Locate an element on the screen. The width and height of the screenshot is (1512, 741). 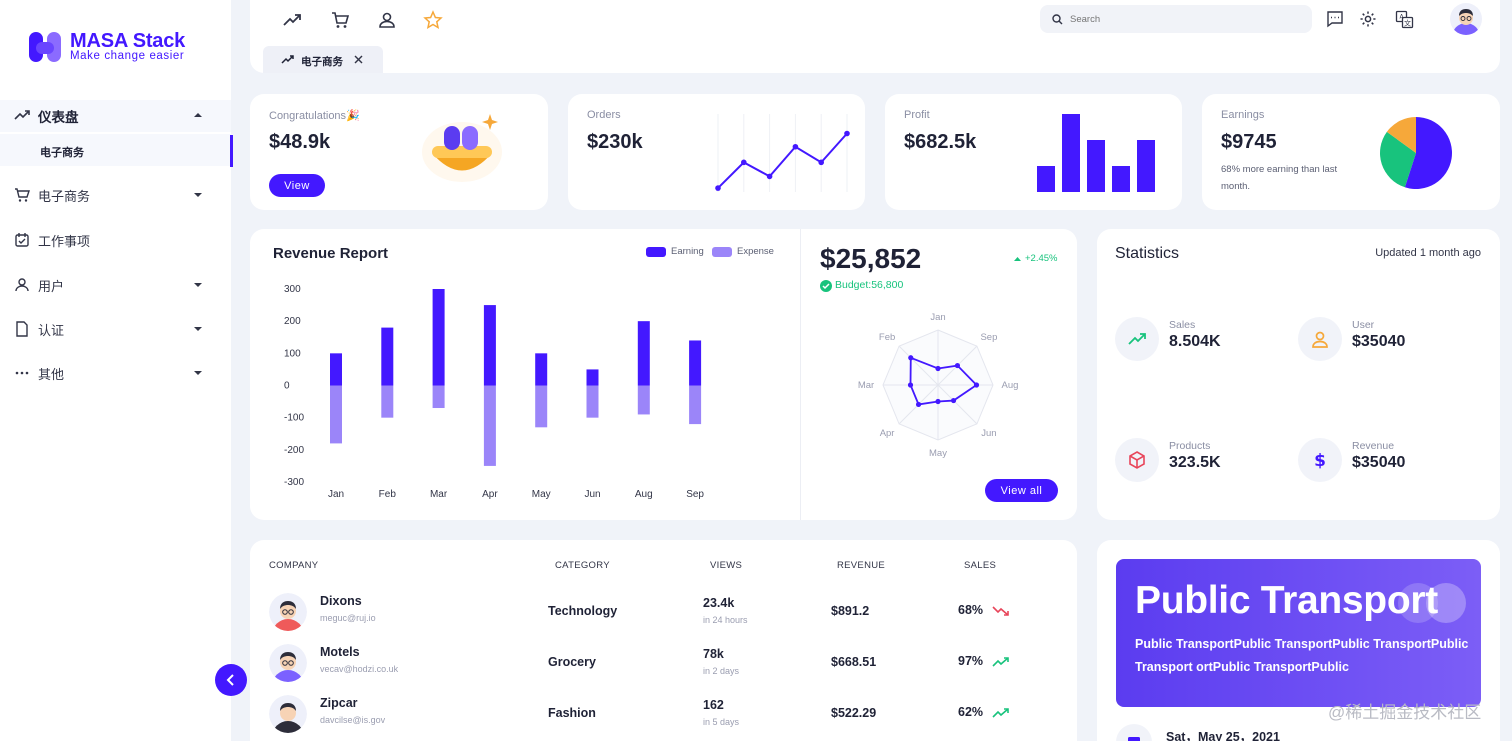
x-tick-label: Jan is located at coordinates (336, 494).